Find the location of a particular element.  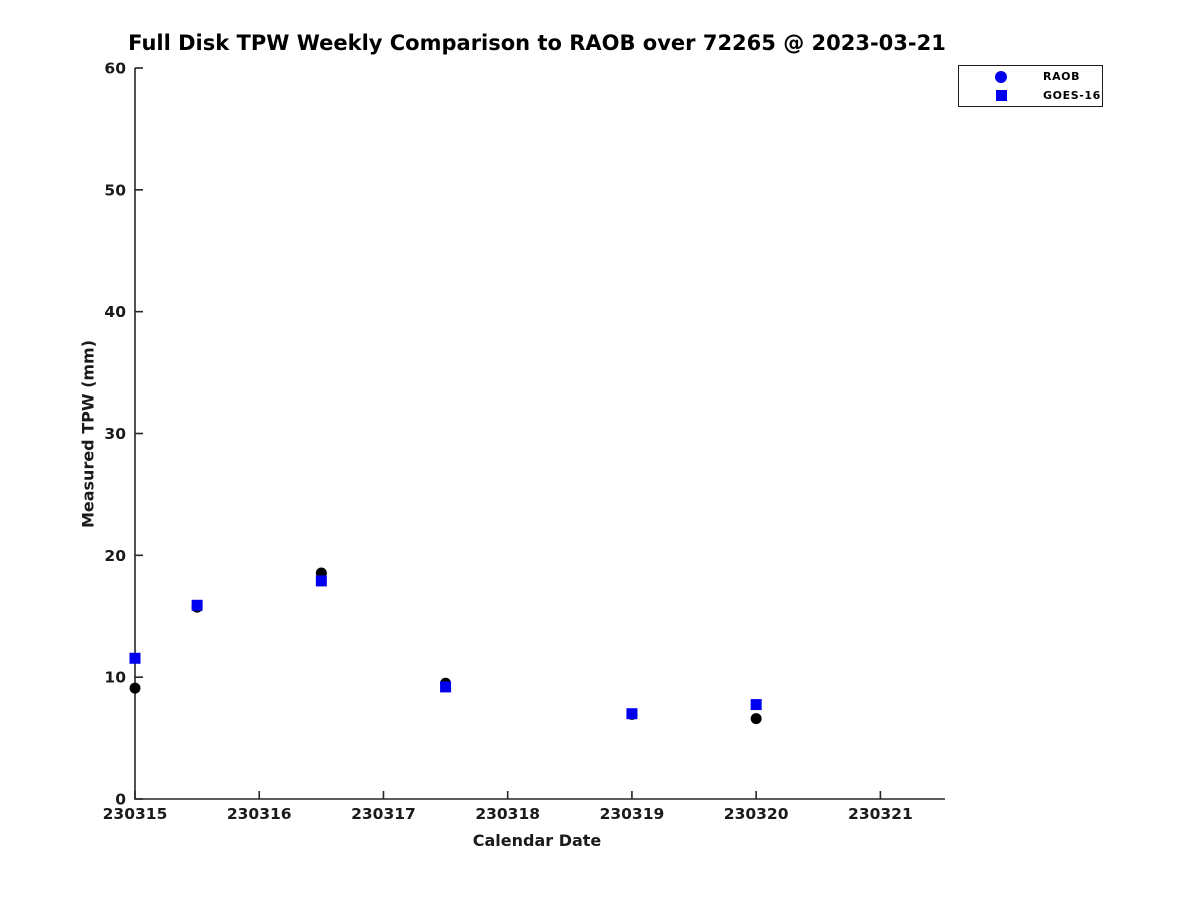

legend-item-raob: RAOB is located at coordinates (1030, 77).